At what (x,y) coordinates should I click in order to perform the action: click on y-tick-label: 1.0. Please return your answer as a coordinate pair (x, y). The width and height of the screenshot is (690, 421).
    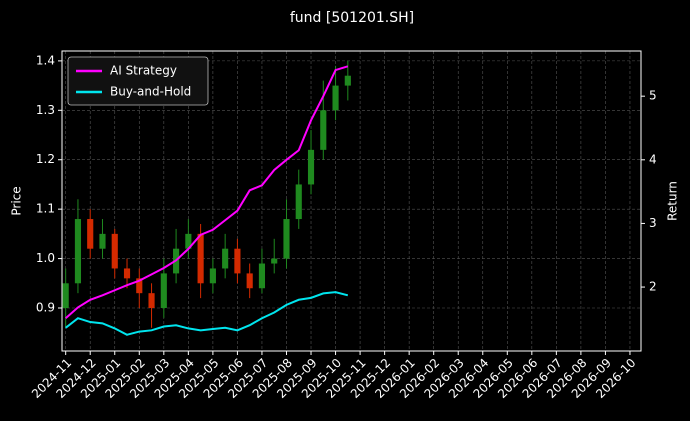
    Looking at the image, I should click on (45, 258).